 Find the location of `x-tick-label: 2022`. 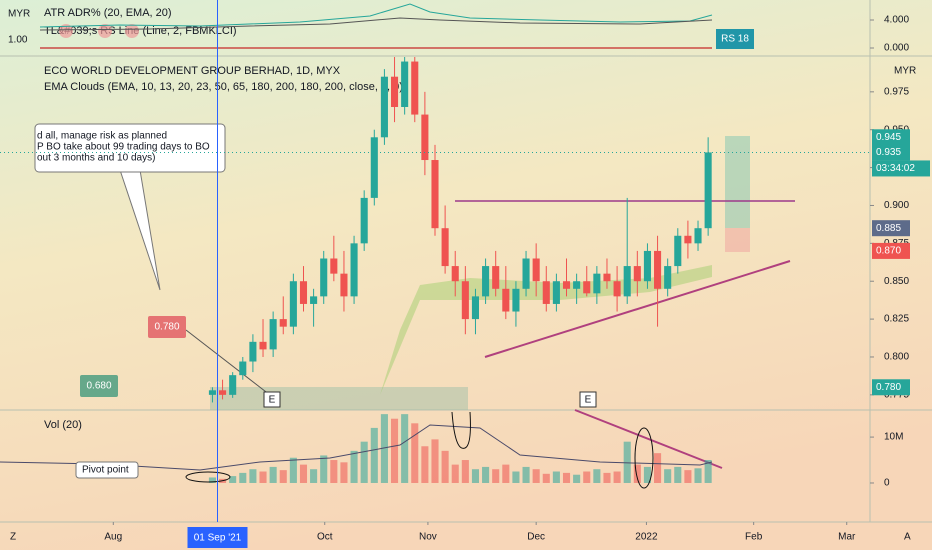

x-tick-label: 2022 is located at coordinates (646, 537).